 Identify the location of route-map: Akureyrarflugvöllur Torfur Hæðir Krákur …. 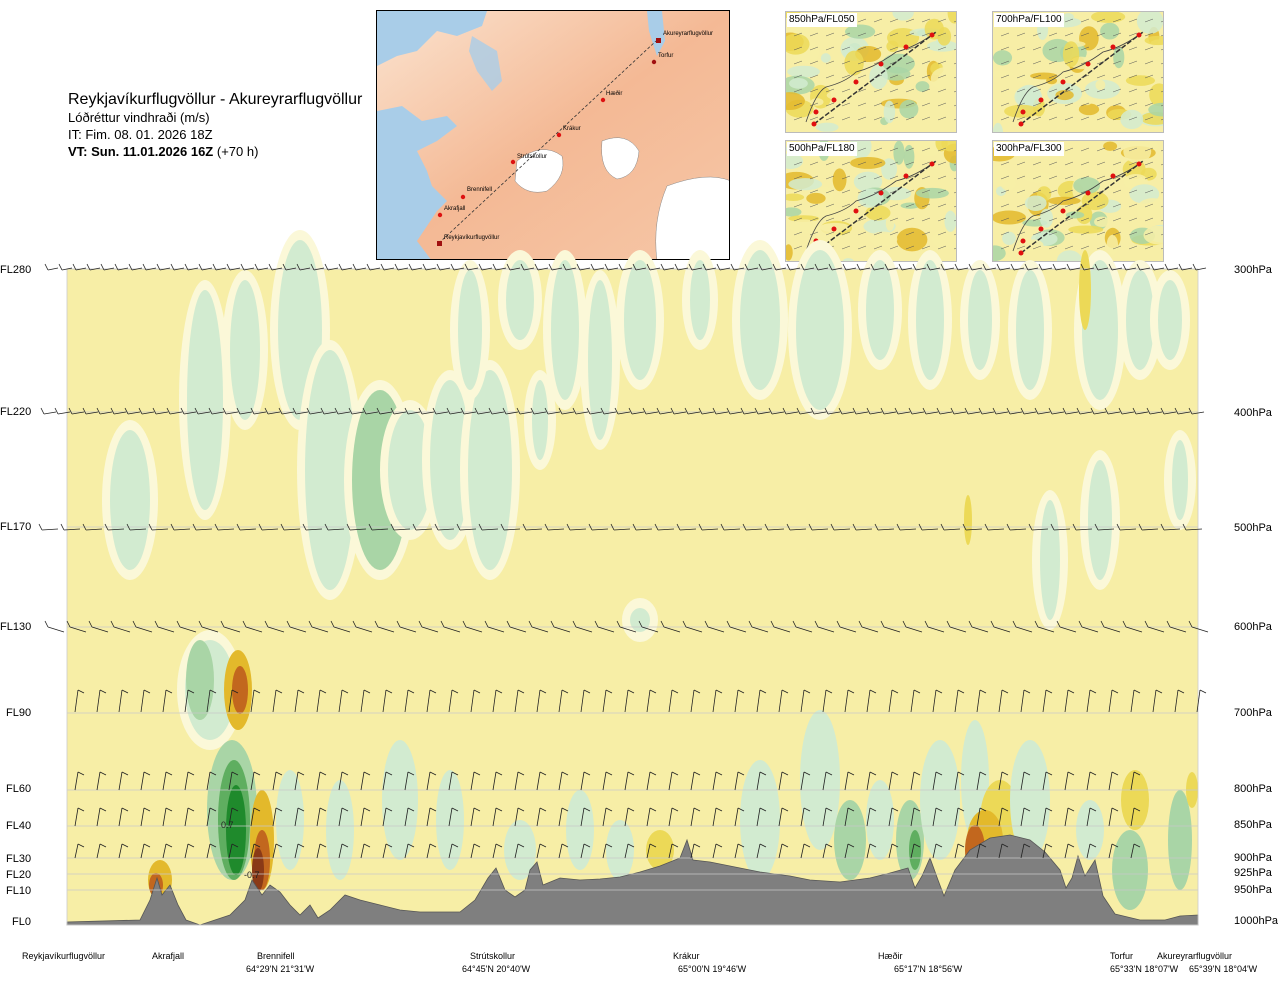
(553, 135).